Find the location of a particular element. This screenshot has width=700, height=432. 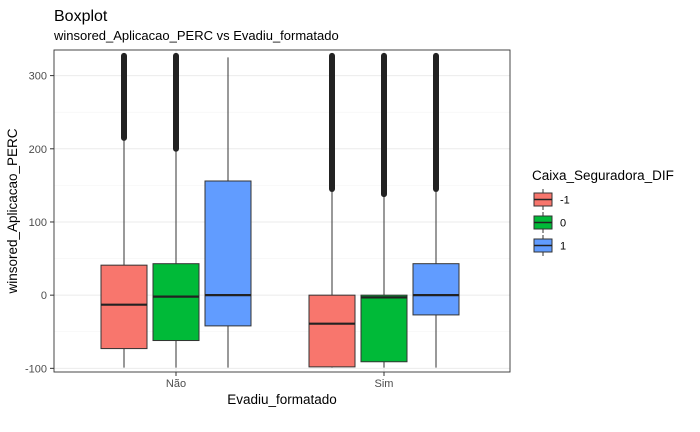

x-tick-label: Não is located at coordinates (176, 384).